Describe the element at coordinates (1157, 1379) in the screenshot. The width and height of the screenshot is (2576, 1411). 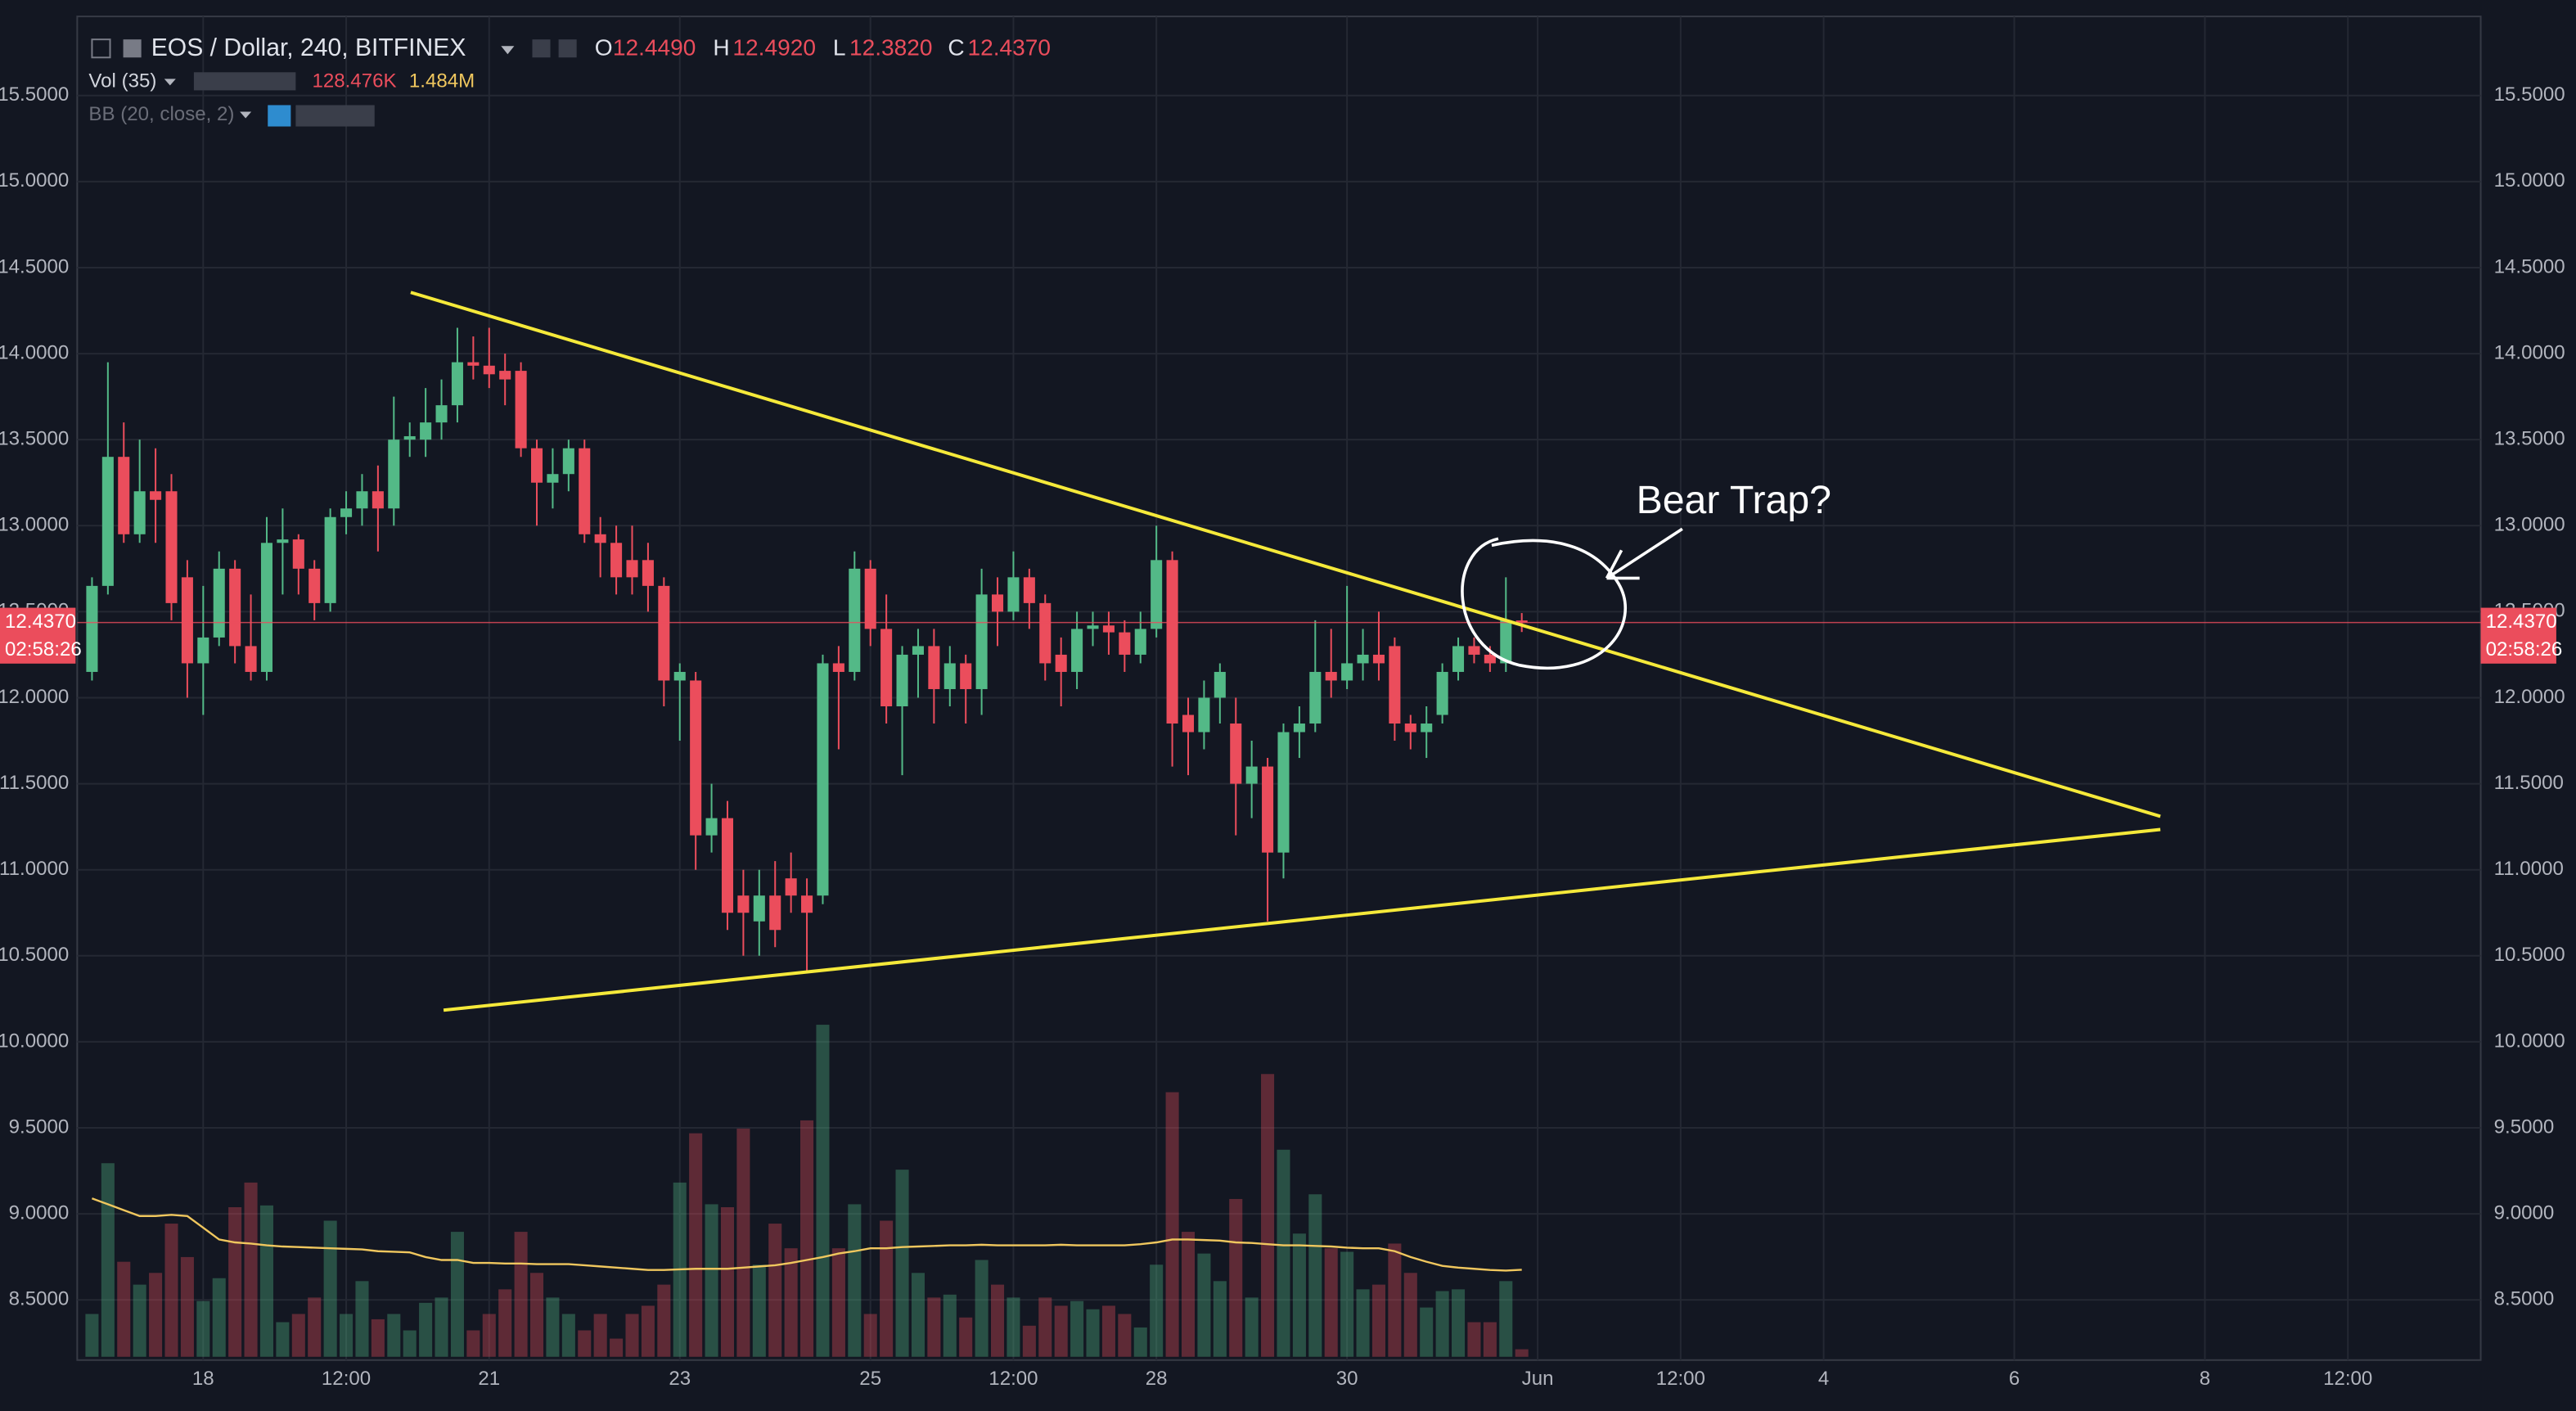
I see `x-tick-label: 28` at that location.